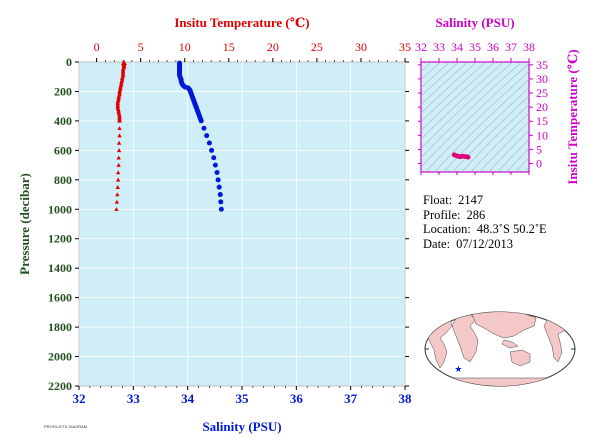 The width and height of the screenshot is (601, 448). What do you see at coordinates (572, 116) in the screenshot?
I see `ts-temperature-title: Insitu Temperature (℃)` at bounding box center [572, 116].